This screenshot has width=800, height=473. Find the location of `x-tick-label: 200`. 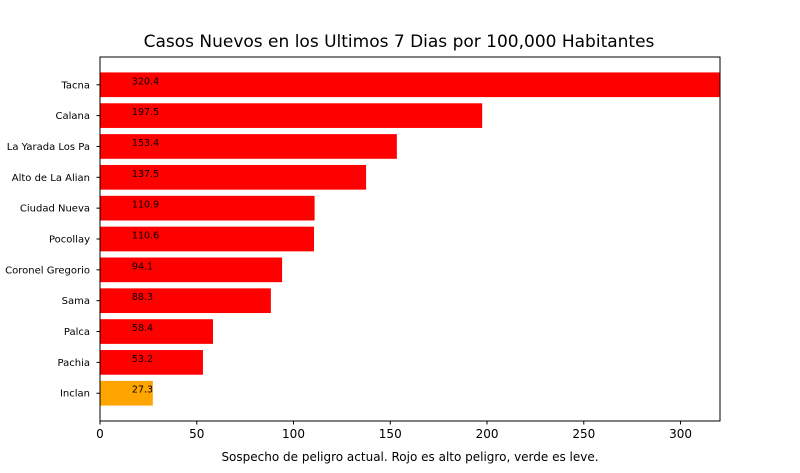

x-tick-label: 200 is located at coordinates (487, 434).